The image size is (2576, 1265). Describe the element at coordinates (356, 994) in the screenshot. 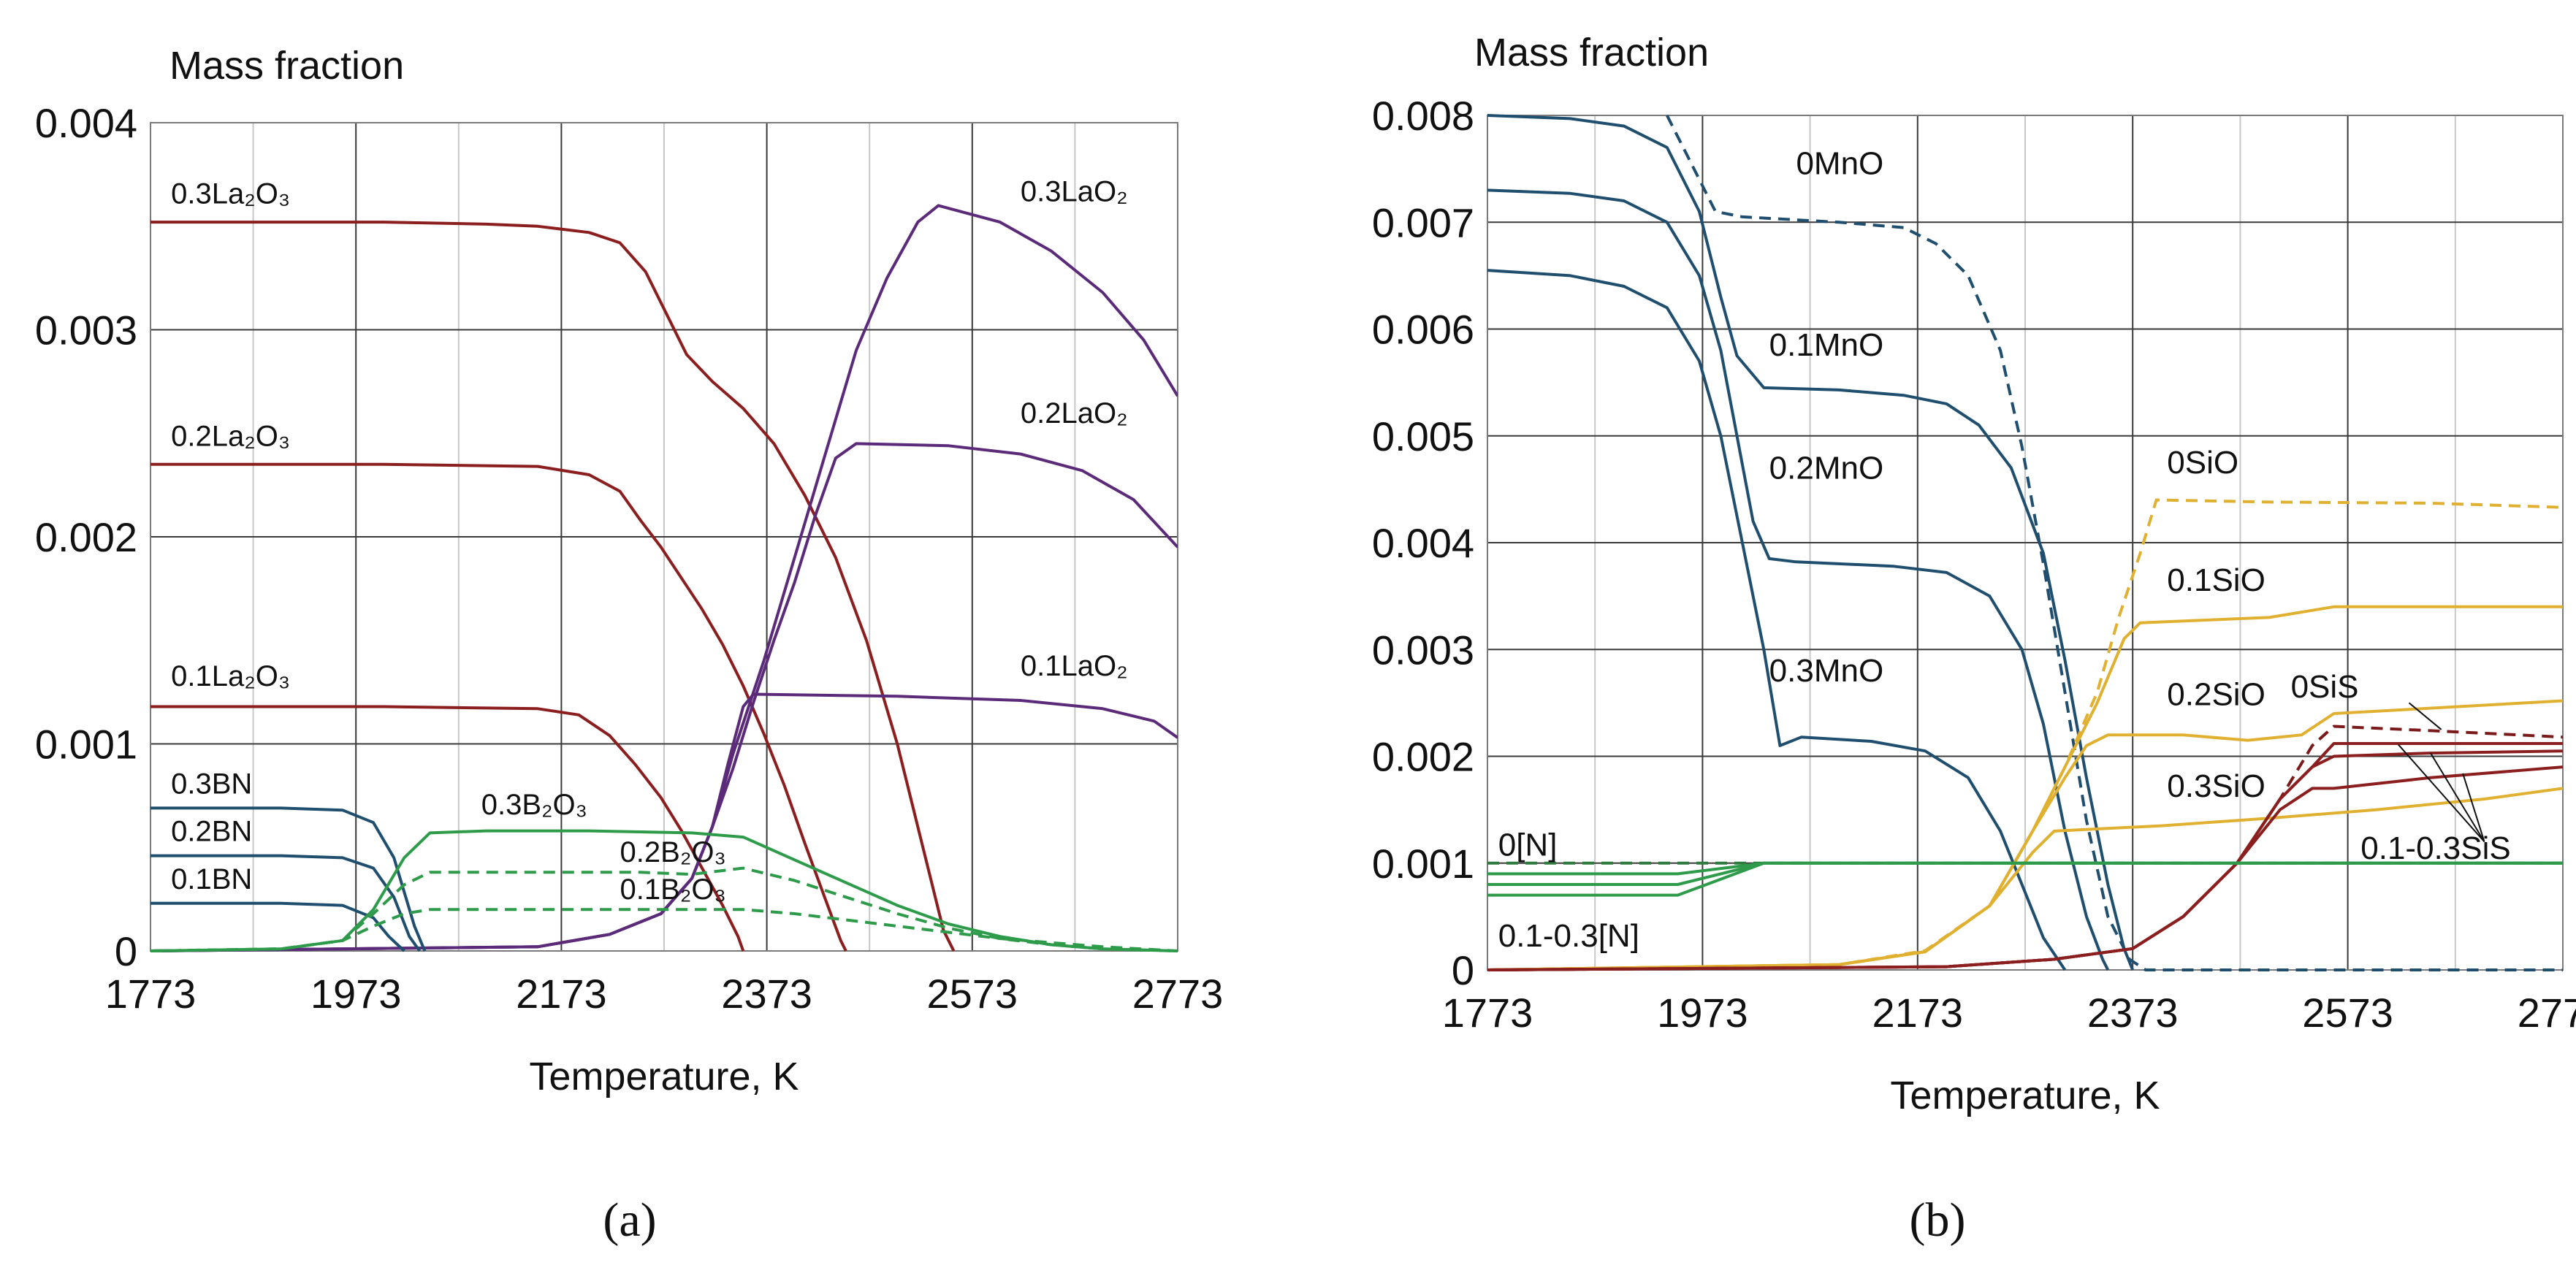

I see `p0-x-tick-1973: 1973` at that location.